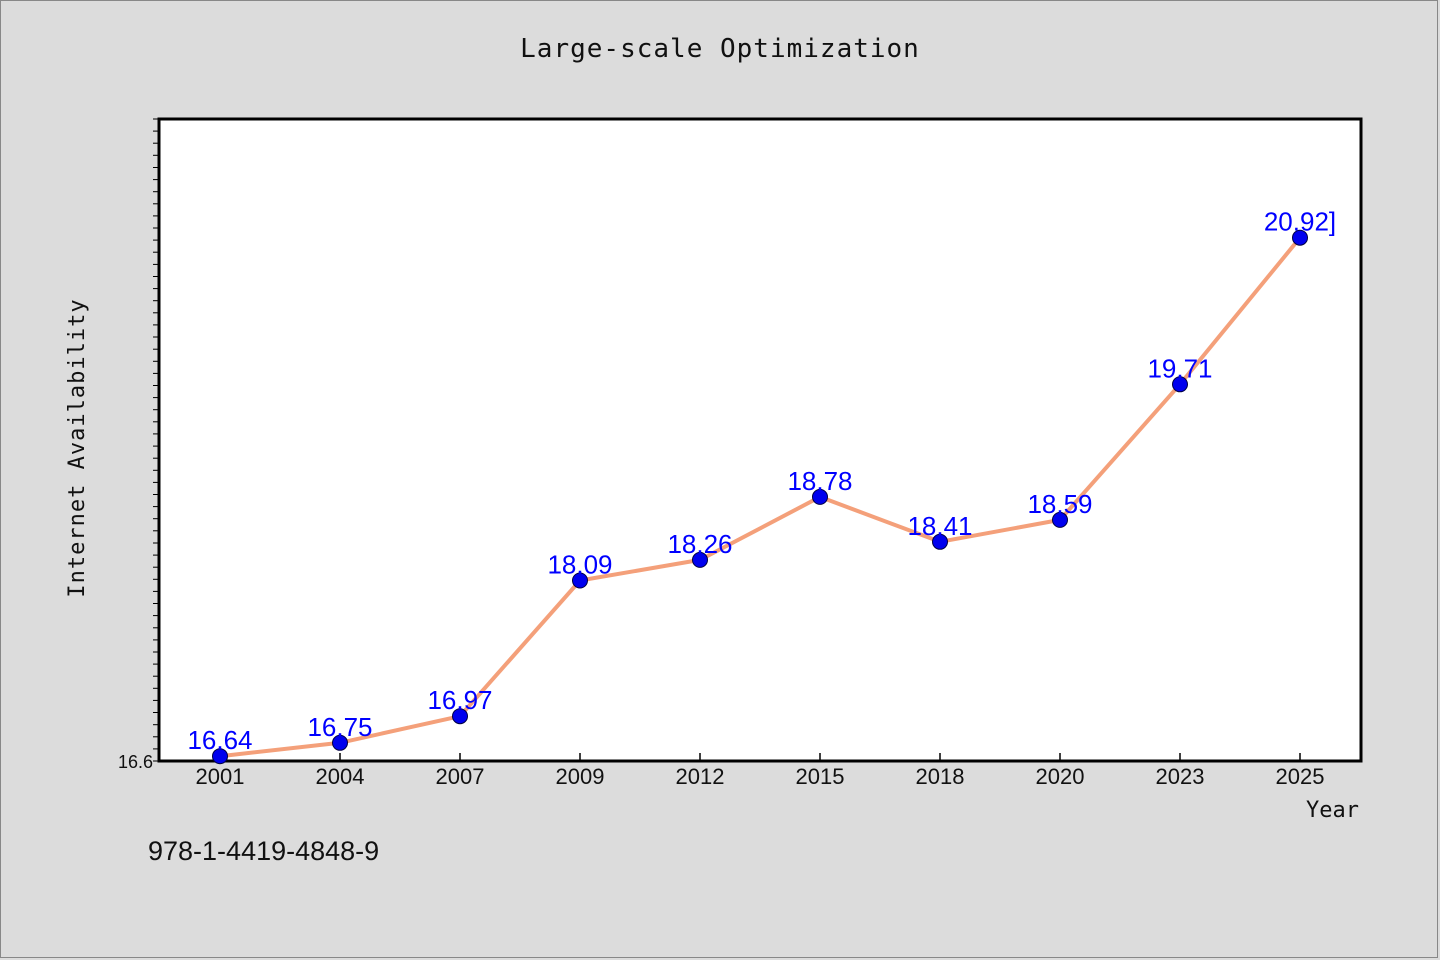 The image size is (1440, 960). What do you see at coordinates (760, 771) in the screenshot?
I see `x-axis-ticks: 2001 2004 2007 2009 2012 2015 2018 2020 2023 2025` at bounding box center [760, 771].